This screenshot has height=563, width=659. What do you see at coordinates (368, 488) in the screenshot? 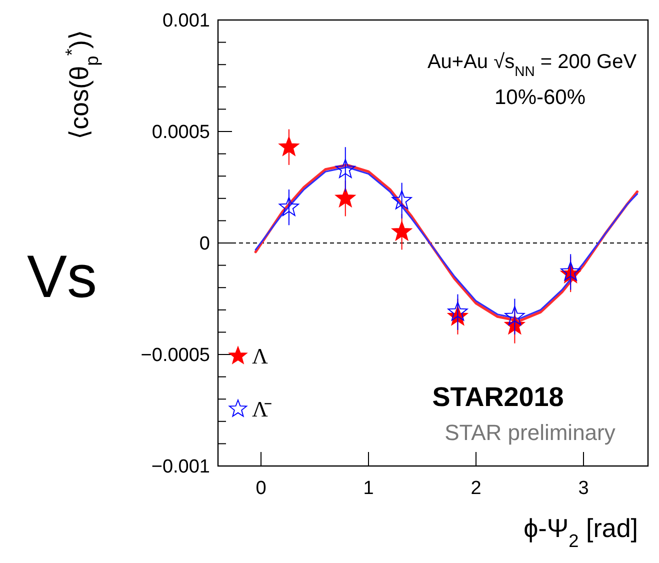
I see `x-tick-label: 1` at bounding box center [368, 488].